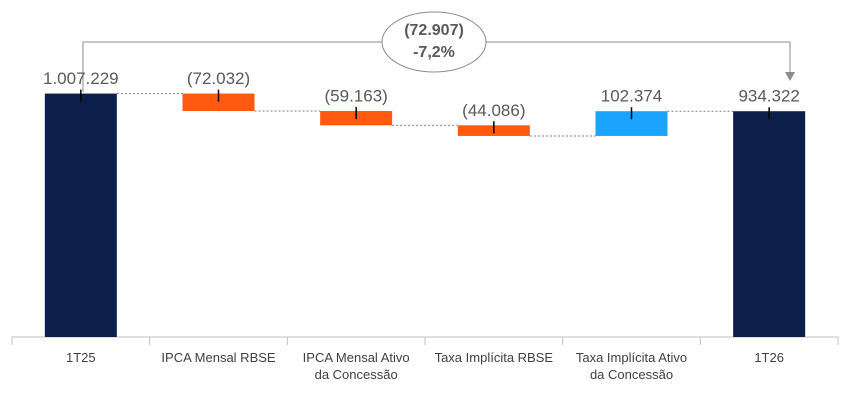  Describe the element at coordinates (769, 357) in the screenshot. I see `x-tick-label: 1T26` at that location.